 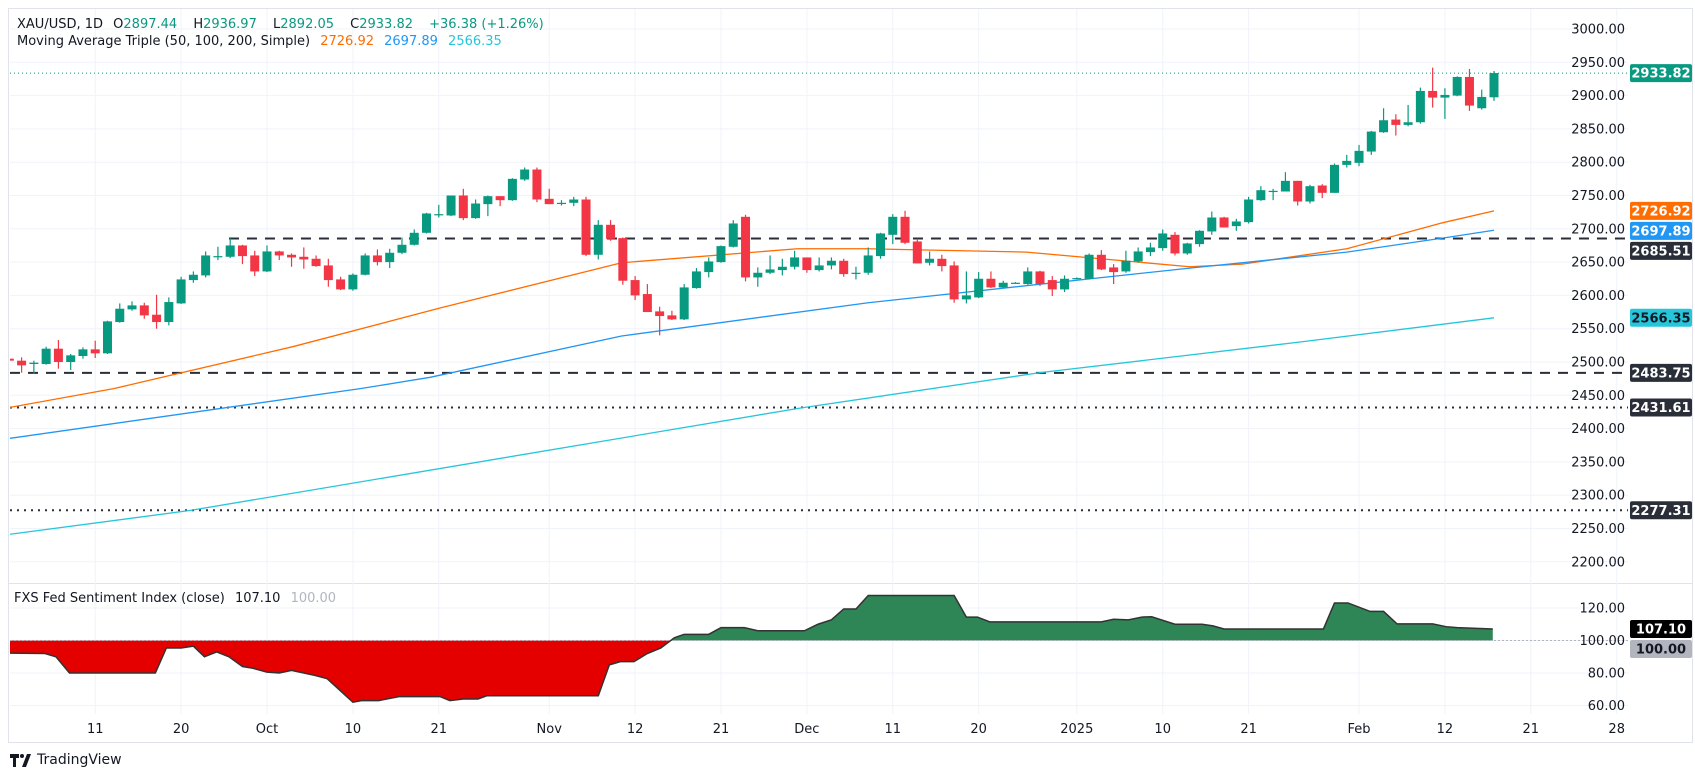 What do you see at coordinates (815, 649) in the screenshot?
I see `sentiment-area` at bounding box center [815, 649].